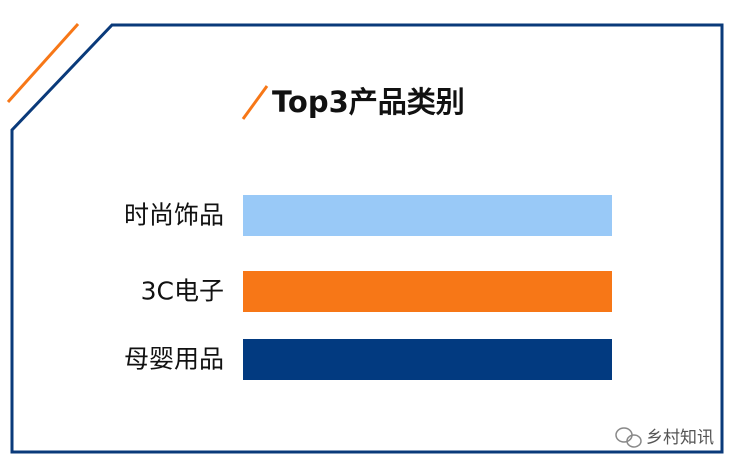  Describe the element at coordinates (368, 102) in the screenshot. I see `title: Top3产品类别` at that location.